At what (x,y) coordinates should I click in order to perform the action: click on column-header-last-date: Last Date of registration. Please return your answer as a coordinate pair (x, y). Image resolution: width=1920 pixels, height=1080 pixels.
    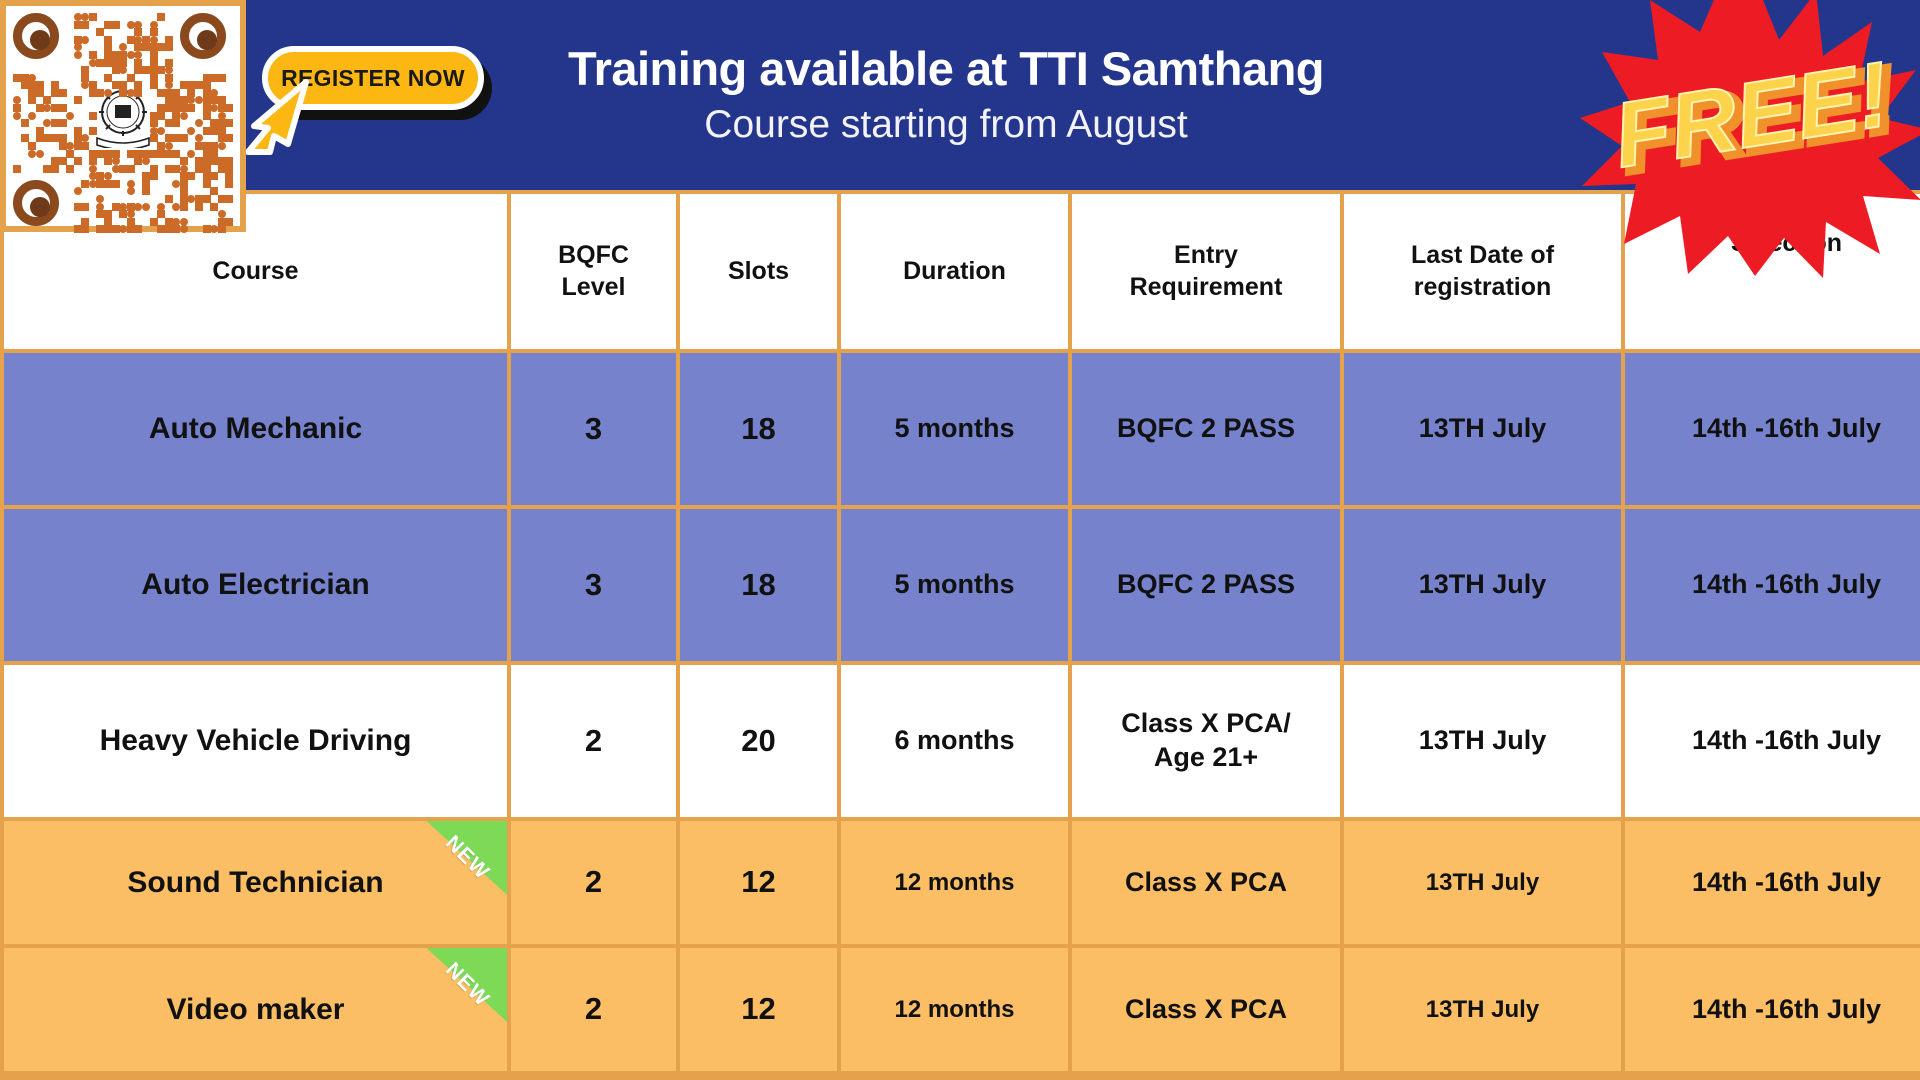
    Looking at the image, I should click on (1482, 271).